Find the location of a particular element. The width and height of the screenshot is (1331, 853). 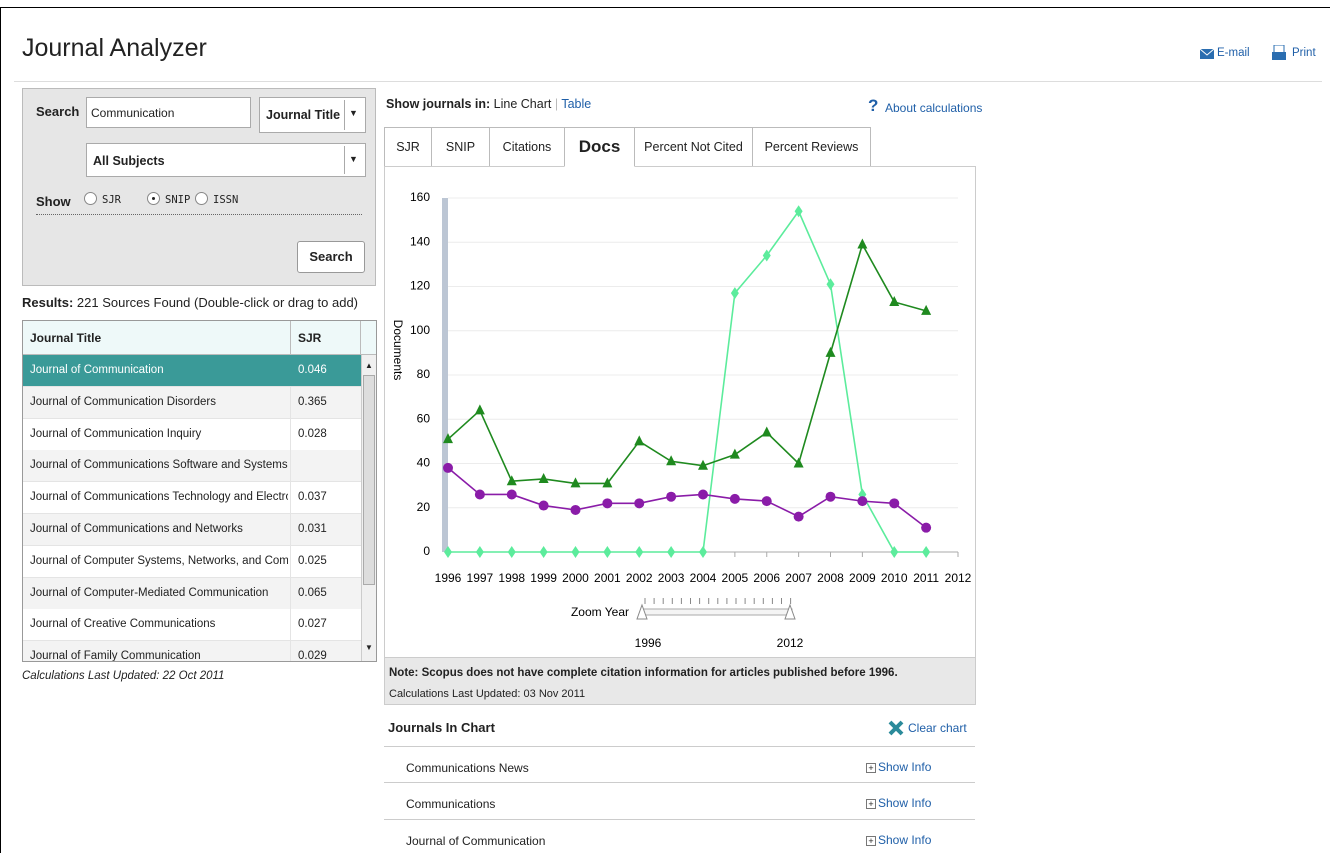

header-divider is located at coordinates (668, 81).